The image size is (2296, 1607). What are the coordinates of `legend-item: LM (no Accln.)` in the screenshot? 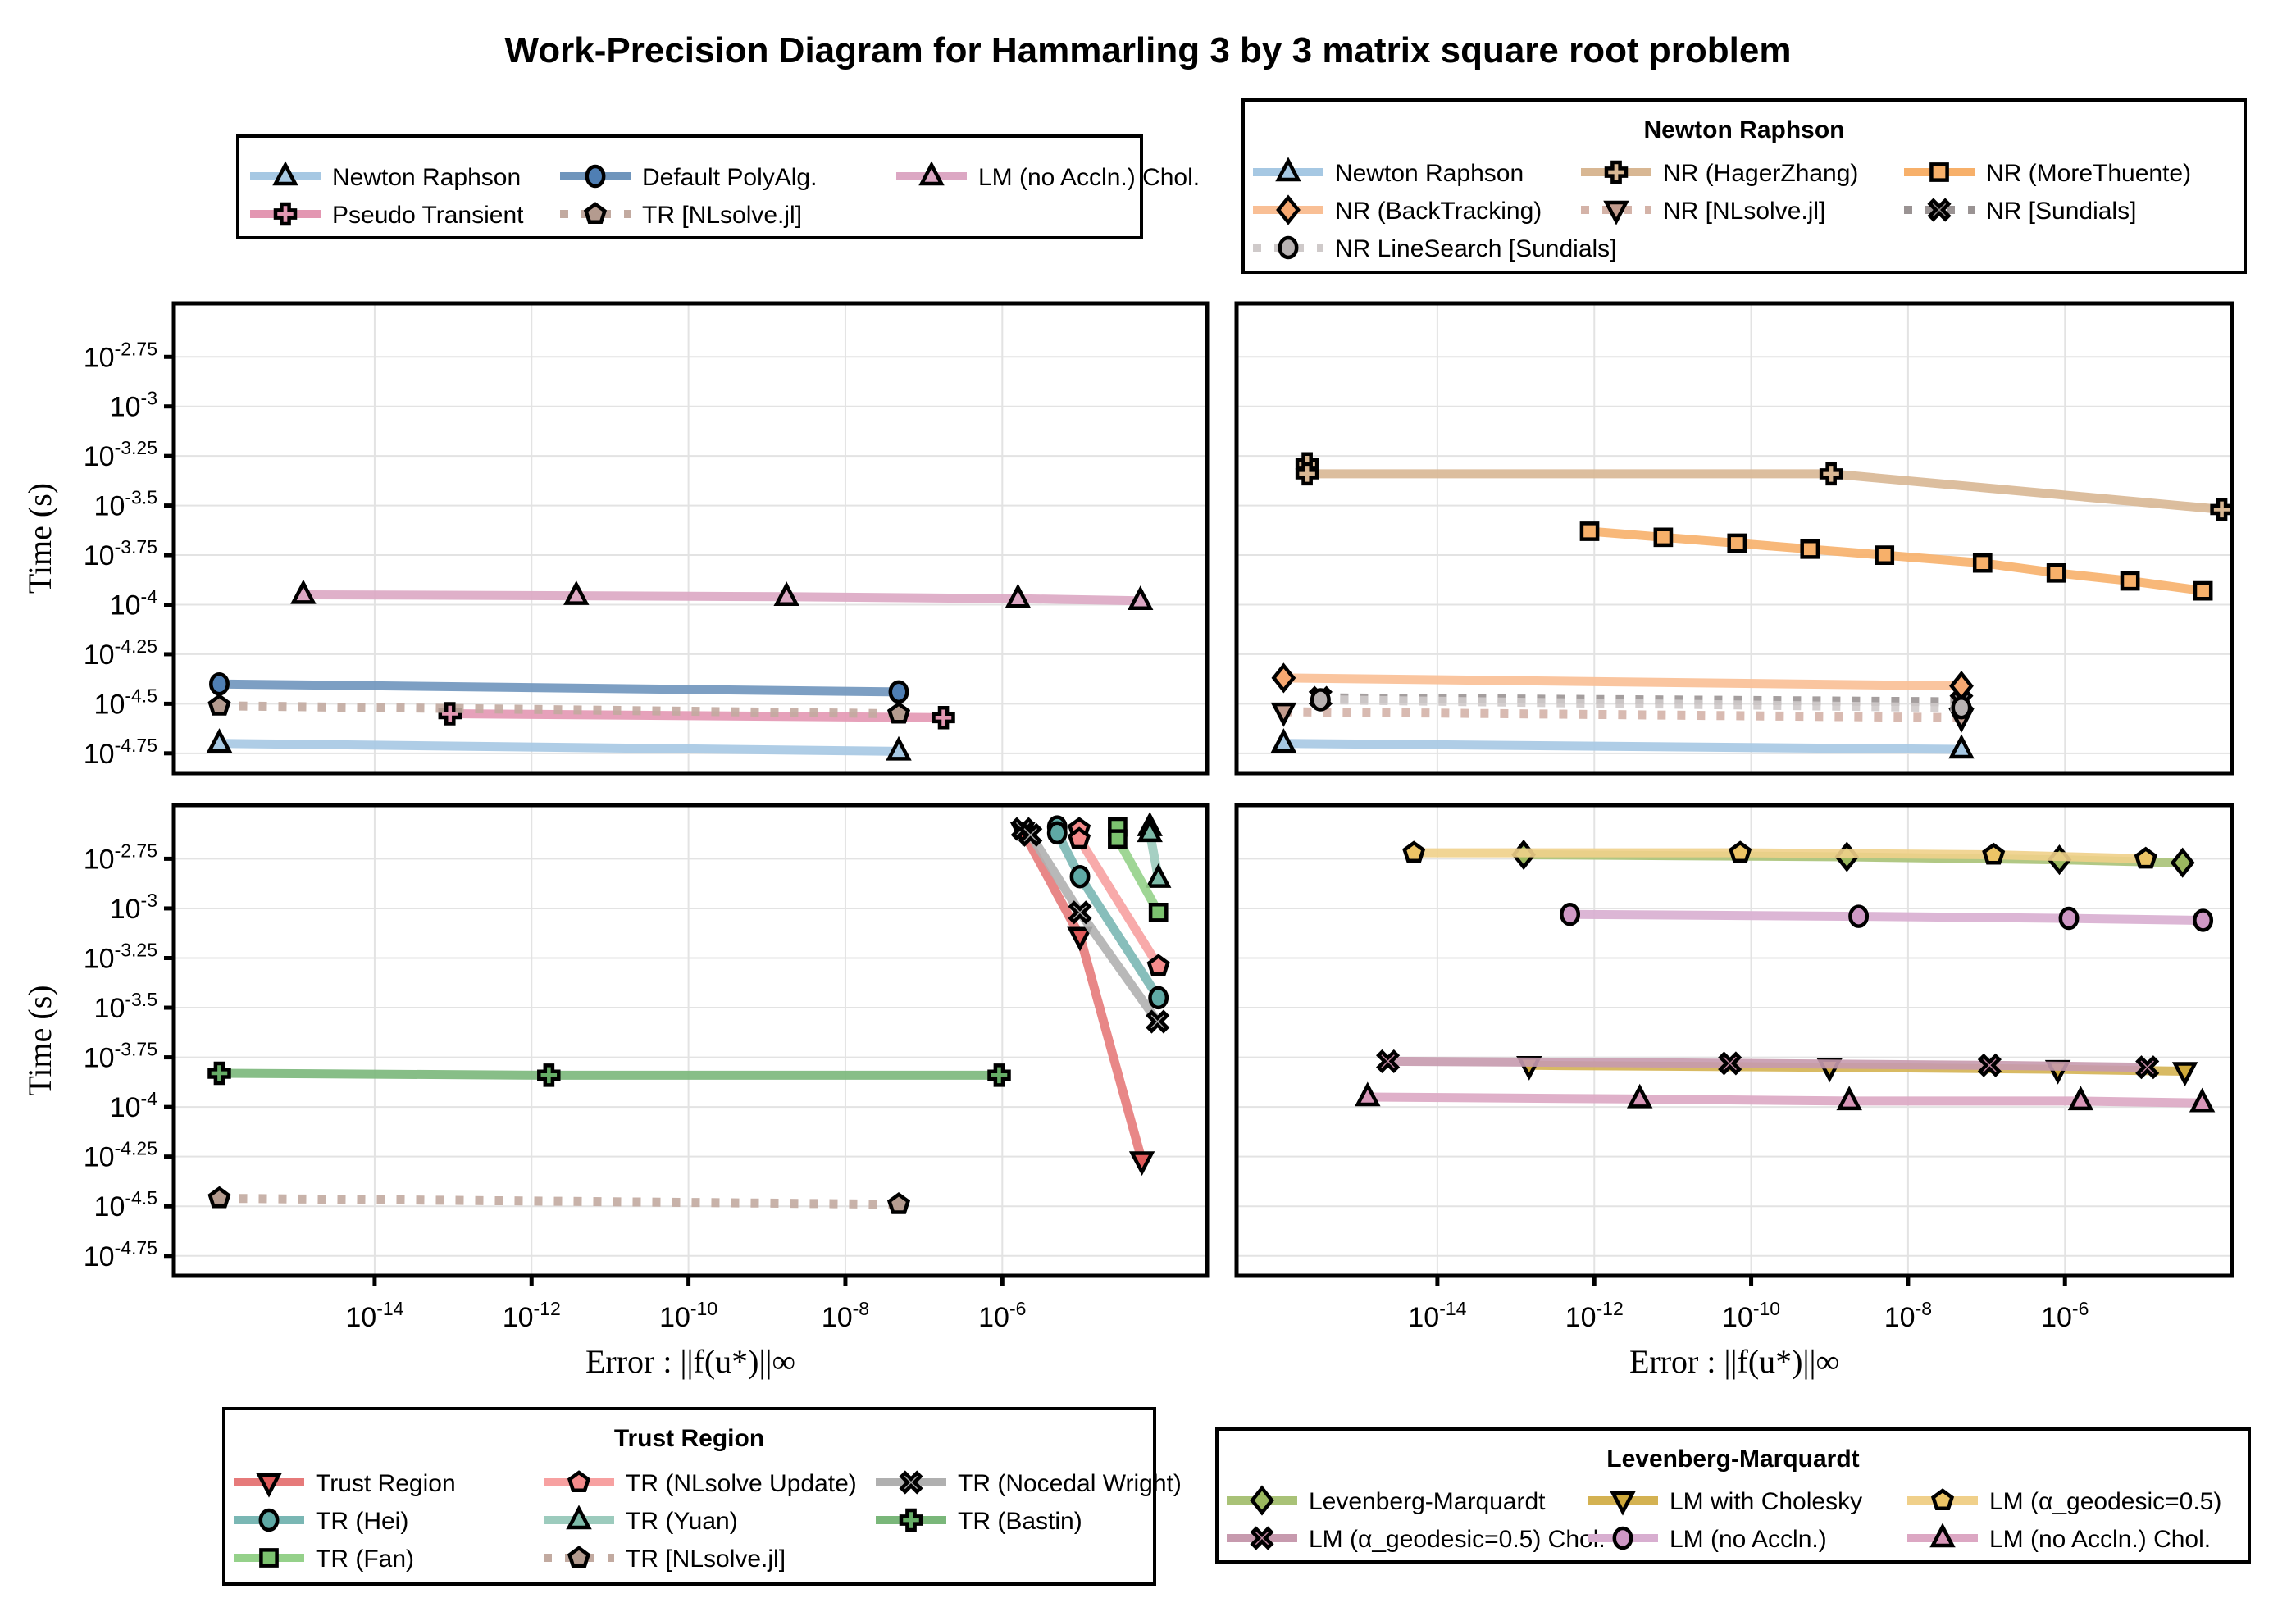 It's located at (1707, 1539).